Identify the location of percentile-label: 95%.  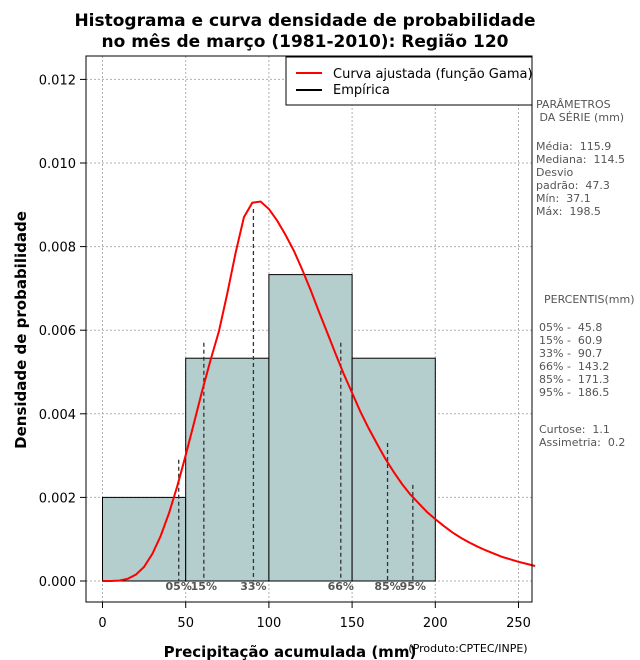
(413, 586).